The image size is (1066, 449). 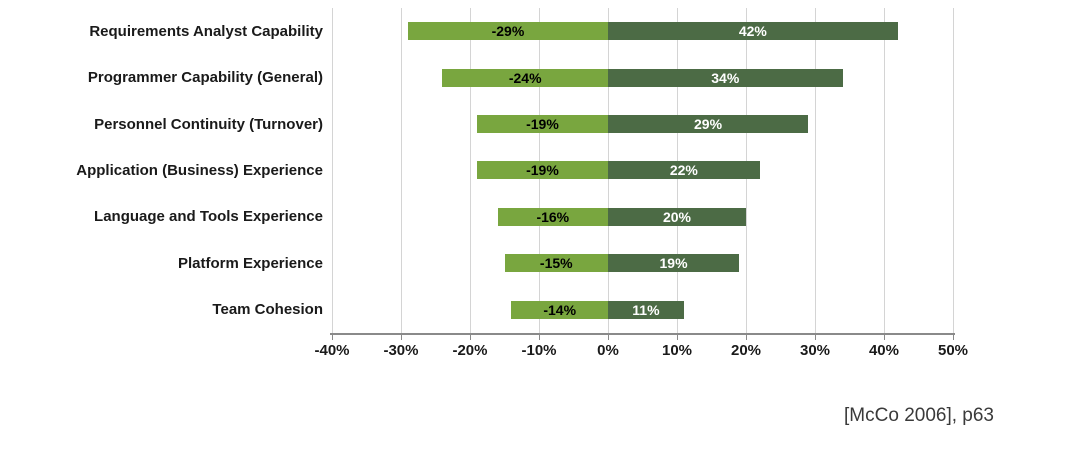 What do you see at coordinates (401, 350) in the screenshot?
I see `x-tick-label: -30%` at bounding box center [401, 350].